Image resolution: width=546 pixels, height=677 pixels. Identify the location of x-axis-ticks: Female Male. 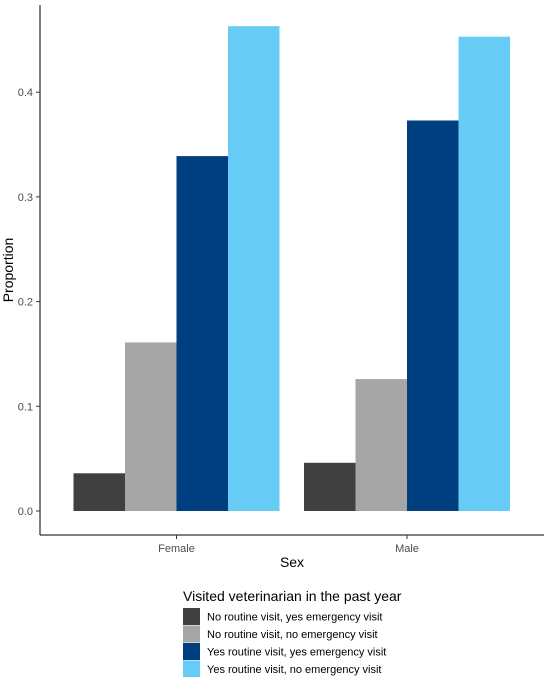
(288, 545).